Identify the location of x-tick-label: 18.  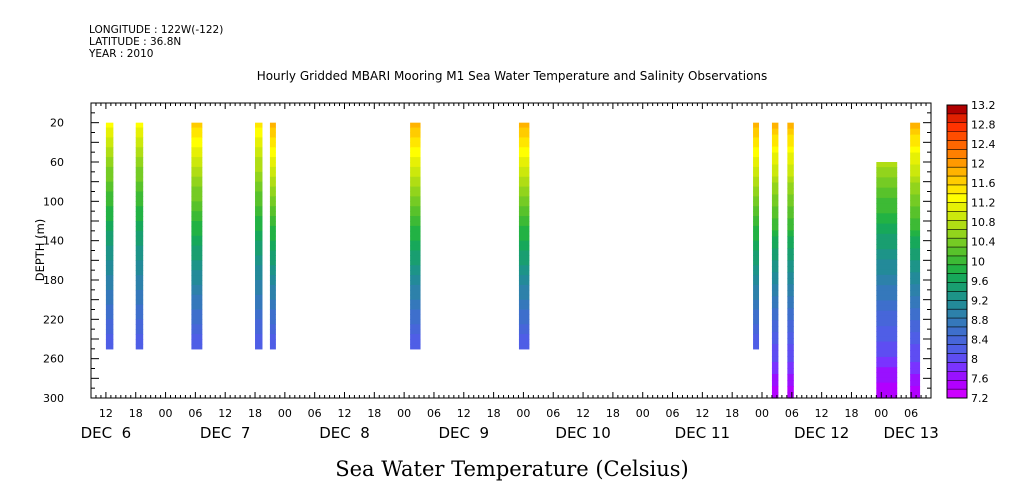
(255, 413).